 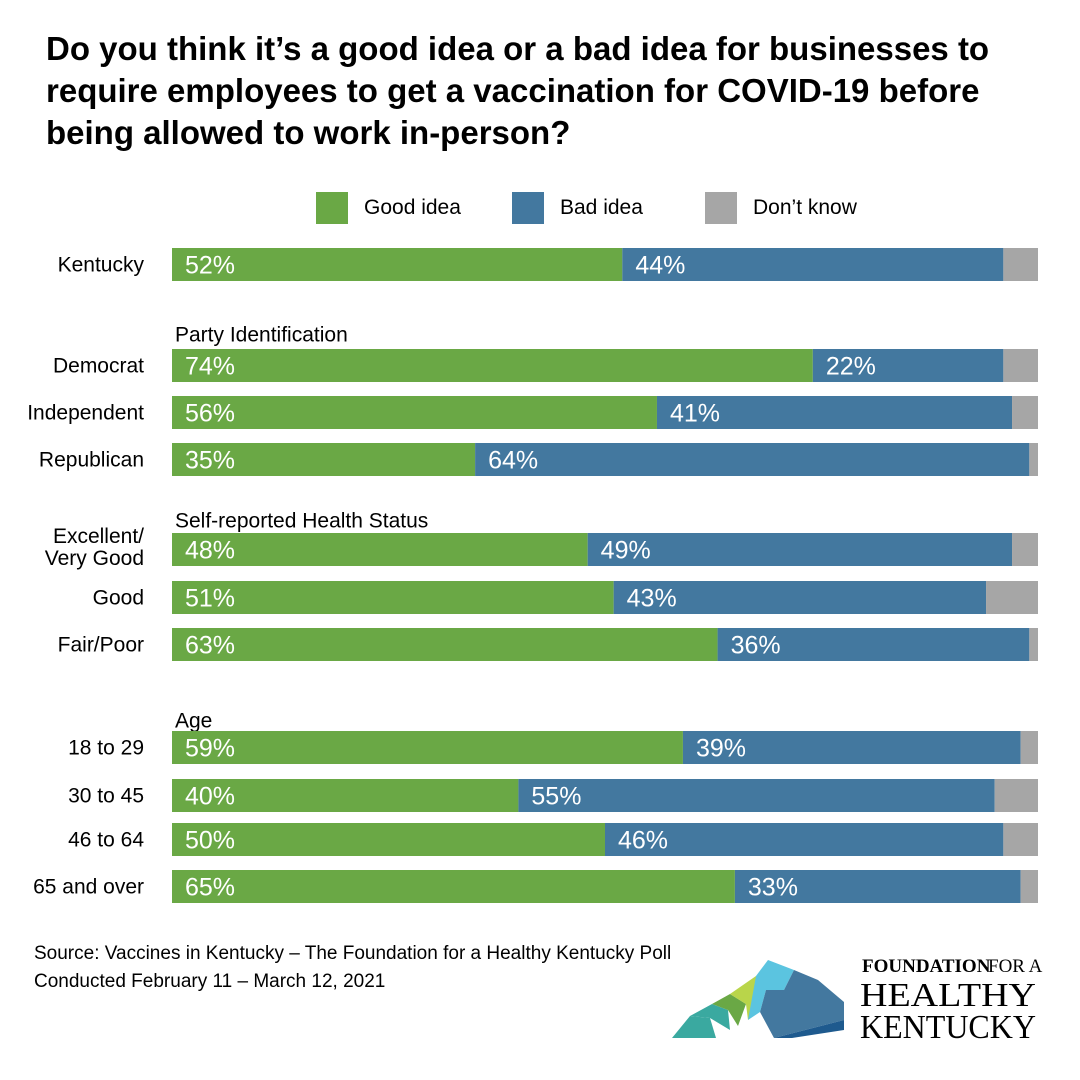 I want to click on legend: Good idea Bad idea Don’t know, so click(x=540, y=208).